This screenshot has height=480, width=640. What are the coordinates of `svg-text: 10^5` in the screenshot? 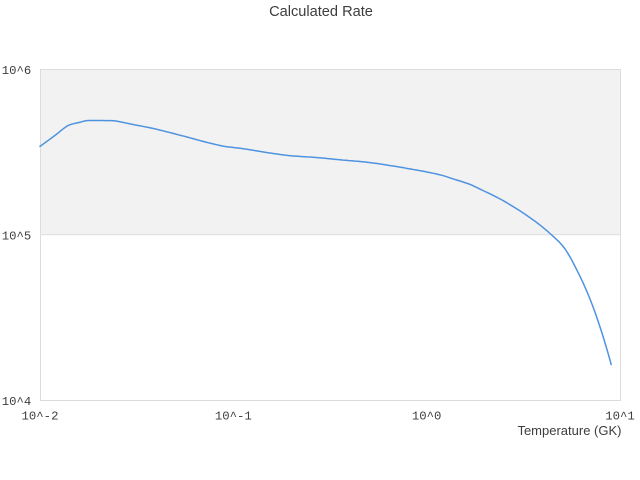 It's located at (17, 236).